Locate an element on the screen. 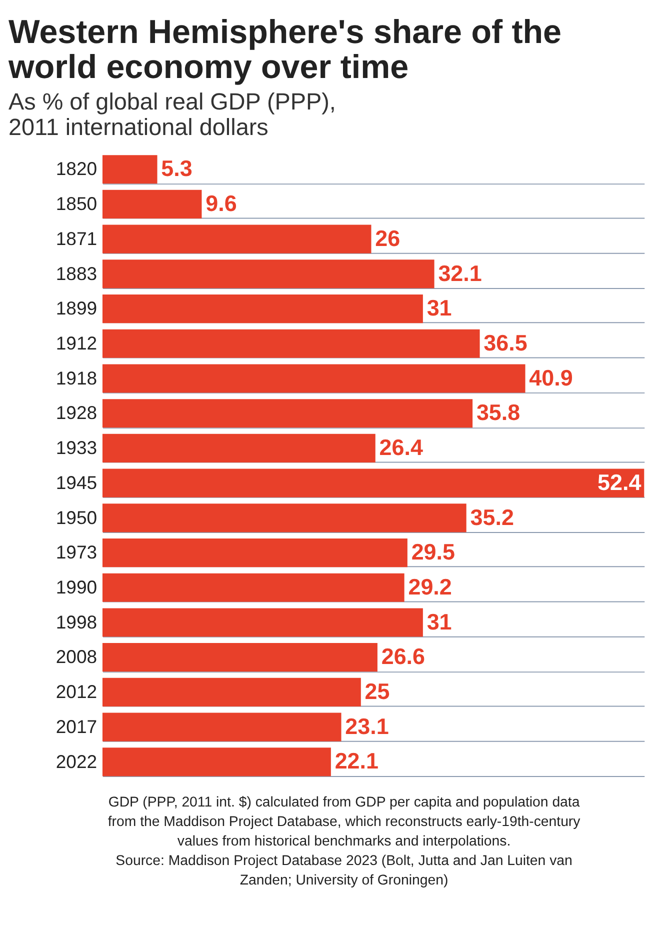 The image size is (650, 951). y-tick-label: 1918 is located at coordinates (77, 377).